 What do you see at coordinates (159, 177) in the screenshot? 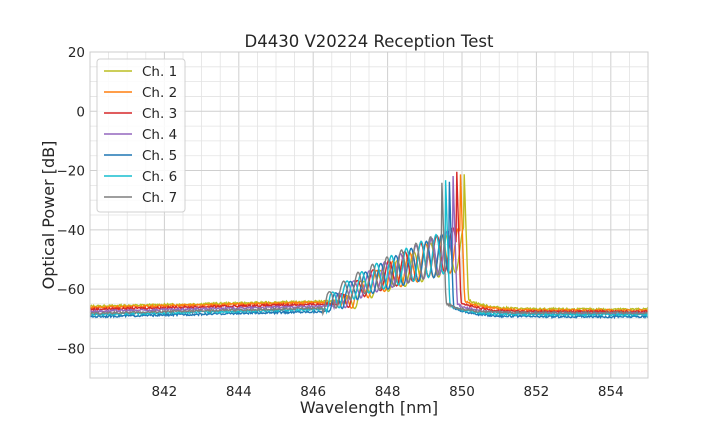
I see `legend-label: Ch. 6` at bounding box center [159, 177].